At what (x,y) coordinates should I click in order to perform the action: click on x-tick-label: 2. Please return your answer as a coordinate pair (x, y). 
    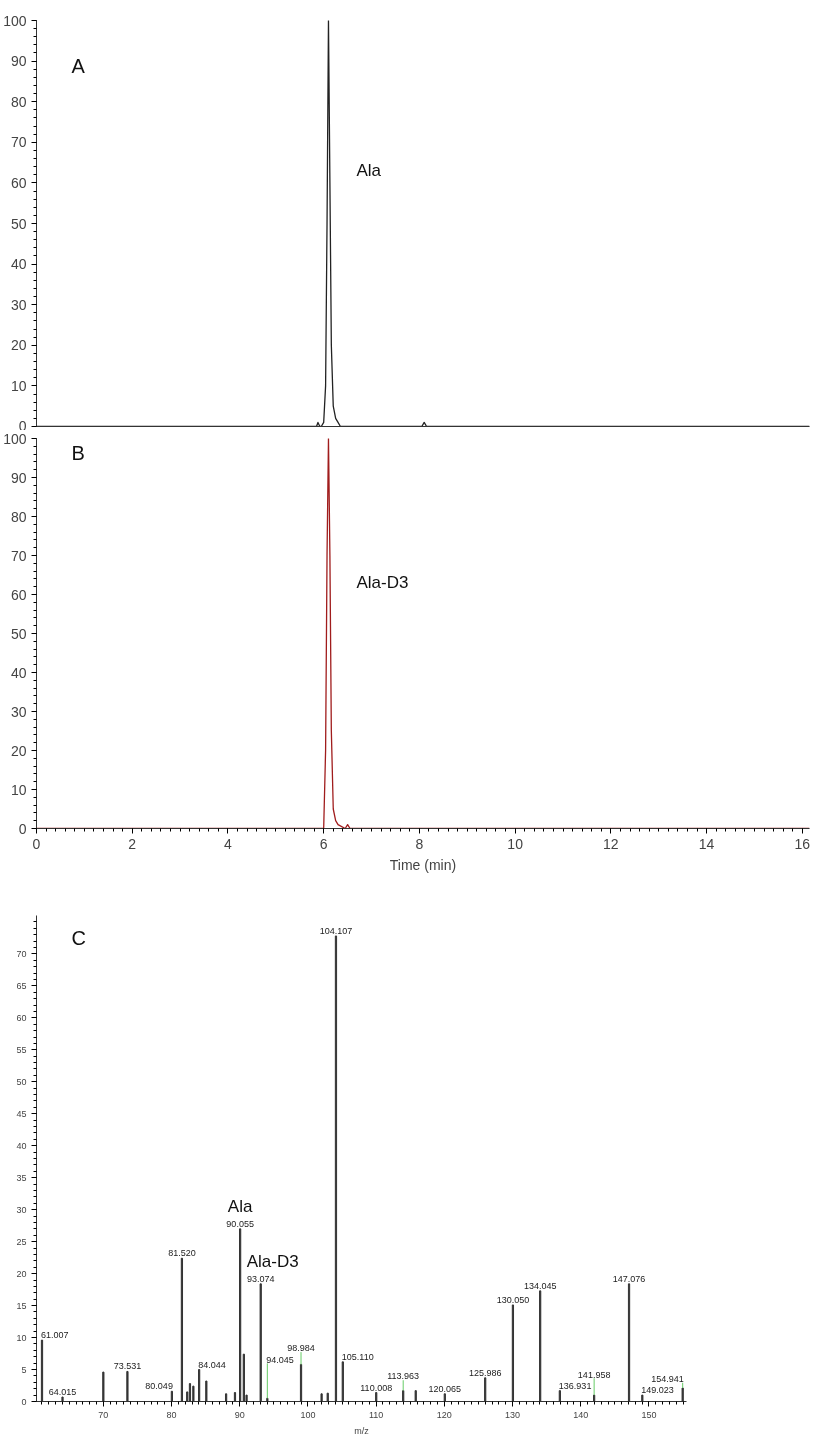
    Looking at the image, I should click on (132, 843).